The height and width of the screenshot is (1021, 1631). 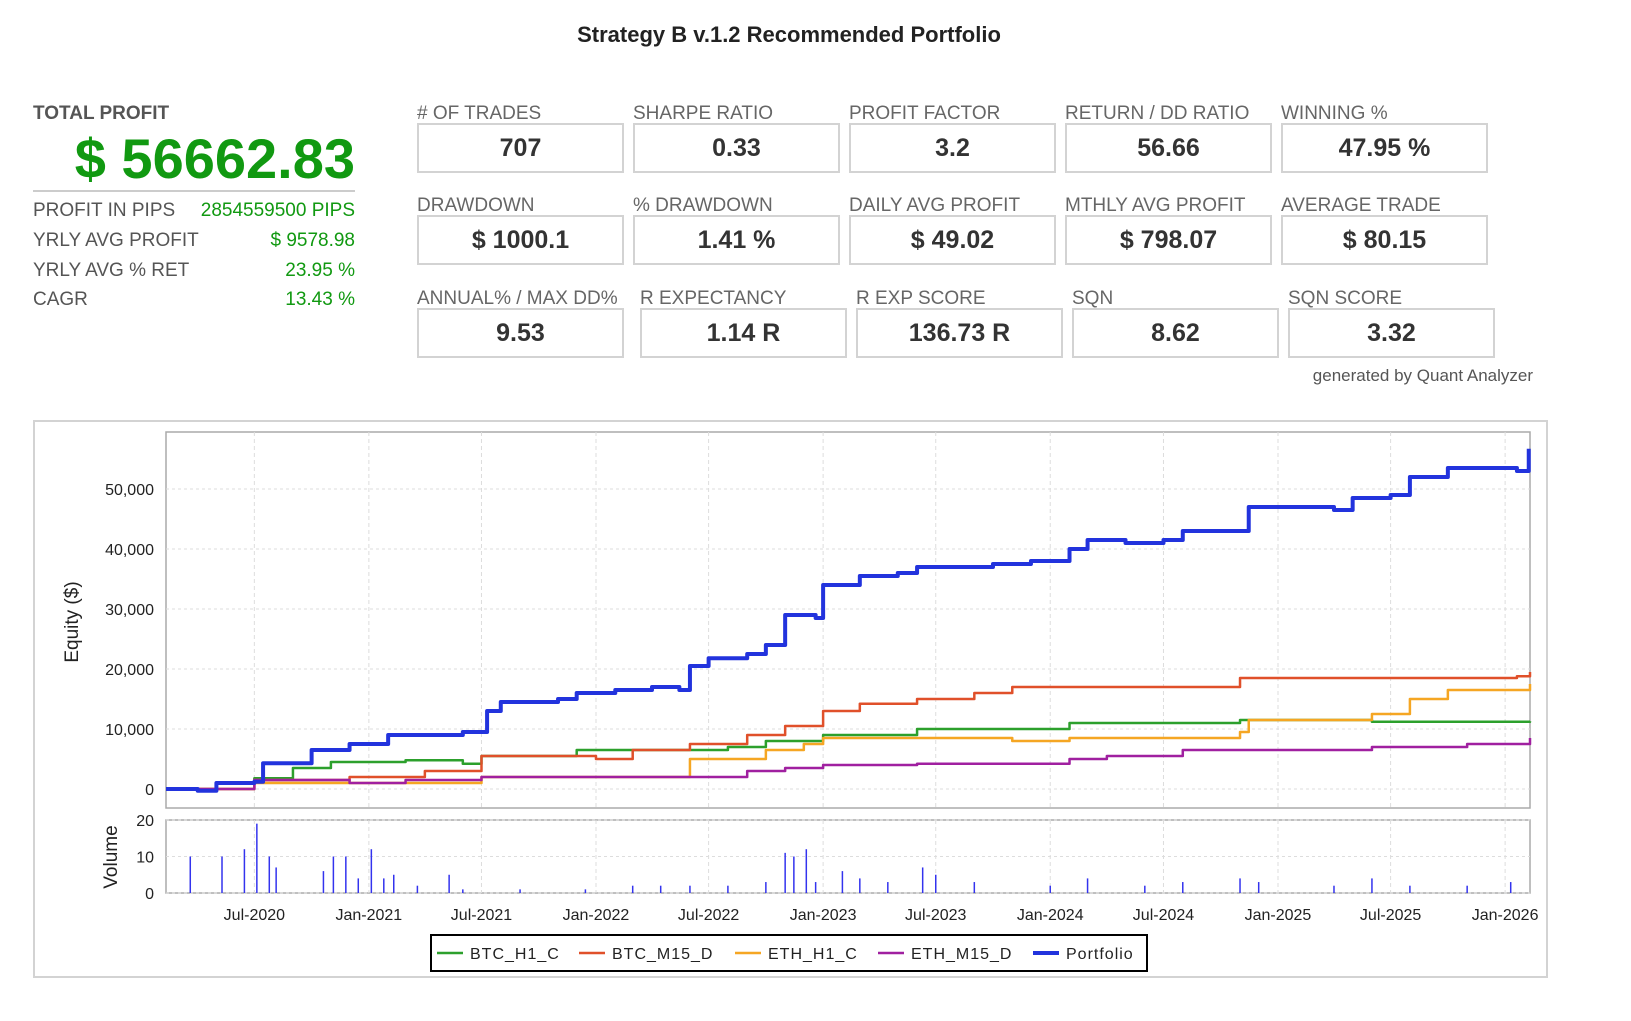 I want to click on summary-value: 23.95 %, so click(x=320, y=270).